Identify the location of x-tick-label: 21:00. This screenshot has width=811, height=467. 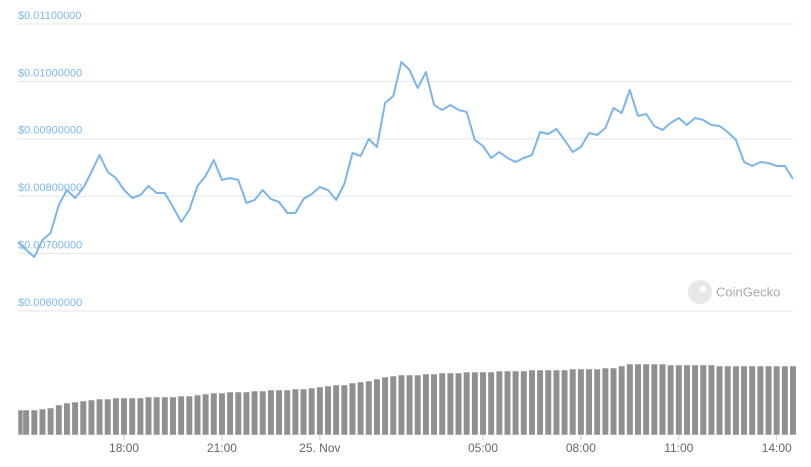
(222, 448).